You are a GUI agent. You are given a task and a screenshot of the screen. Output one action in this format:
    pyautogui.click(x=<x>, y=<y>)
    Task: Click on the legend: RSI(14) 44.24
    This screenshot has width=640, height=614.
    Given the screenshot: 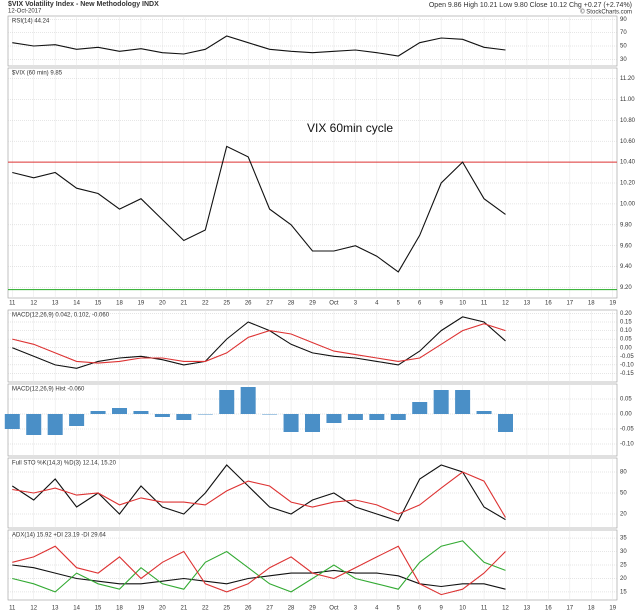 What is the action you would take?
    pyautogui.click(x=31, y=22)
    